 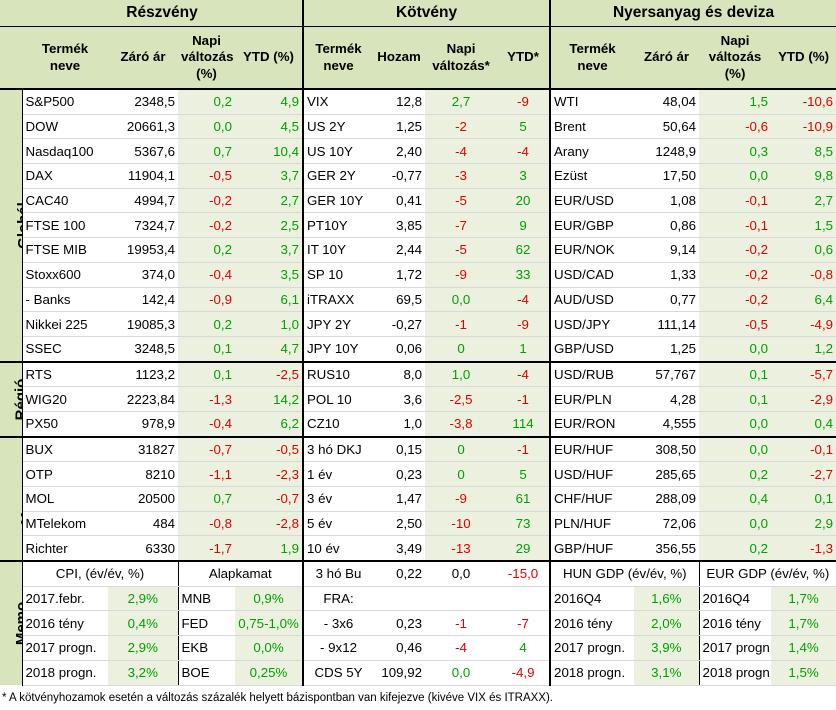 I want to click on ytd-change, so click(x=524, y=599).